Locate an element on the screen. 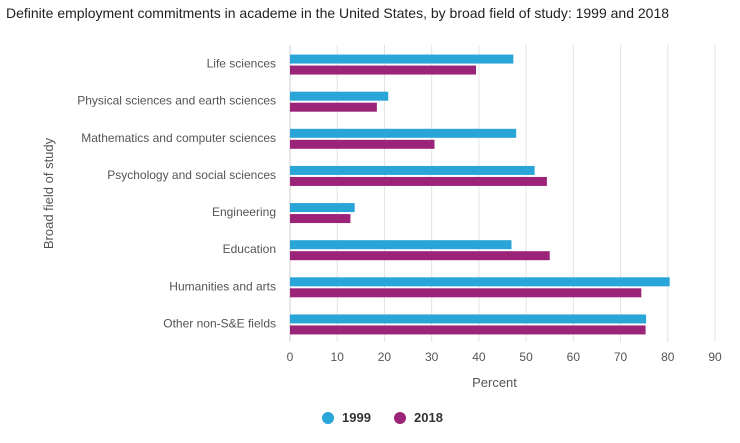 The image size is (740, 443). x-tick-label-90: 90 is located at coordinates (715, 357).